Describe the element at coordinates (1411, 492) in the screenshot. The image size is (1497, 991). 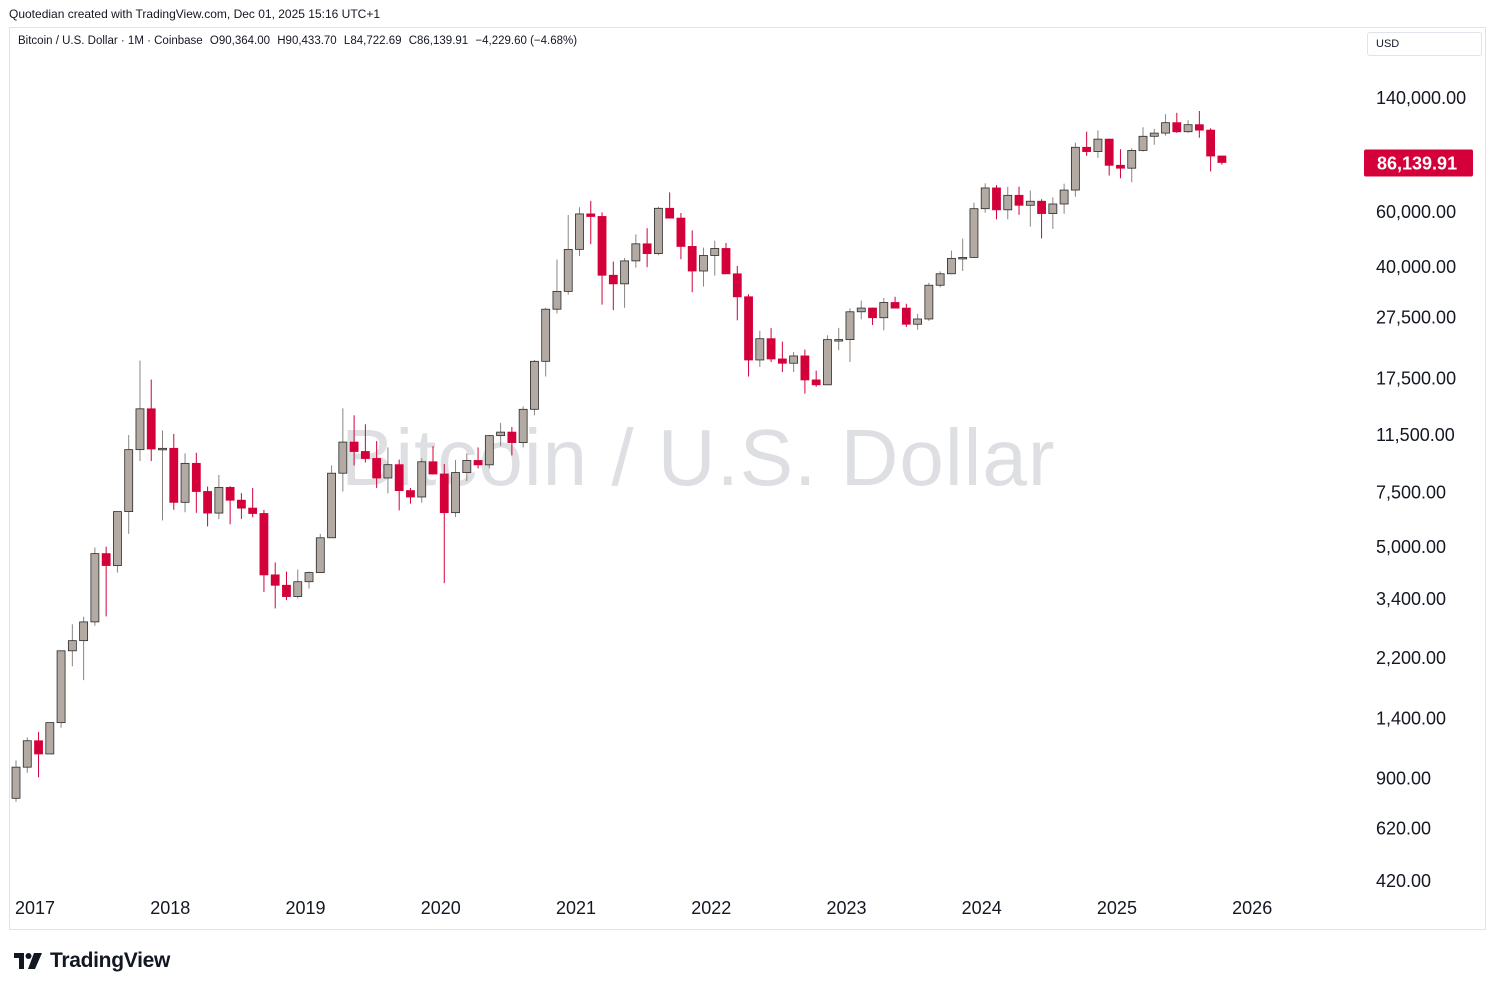
I see `y-axis-tick-label: 7,500.00` at that location.